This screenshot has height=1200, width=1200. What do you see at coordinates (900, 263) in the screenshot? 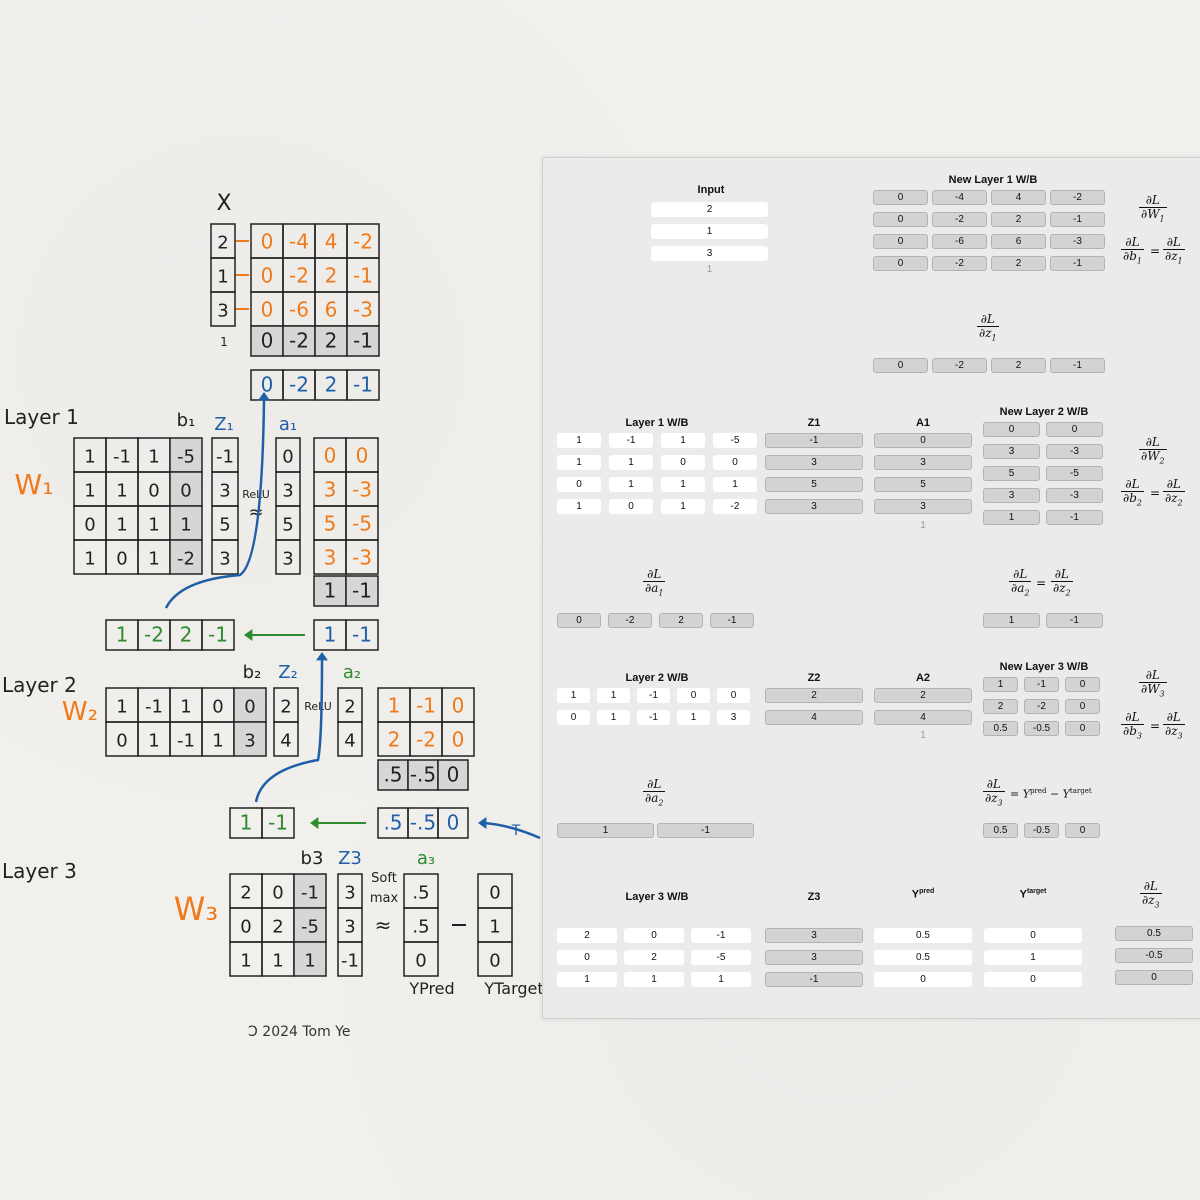
I see `new-w1-cell: 0` at bounding box center [900, 263].